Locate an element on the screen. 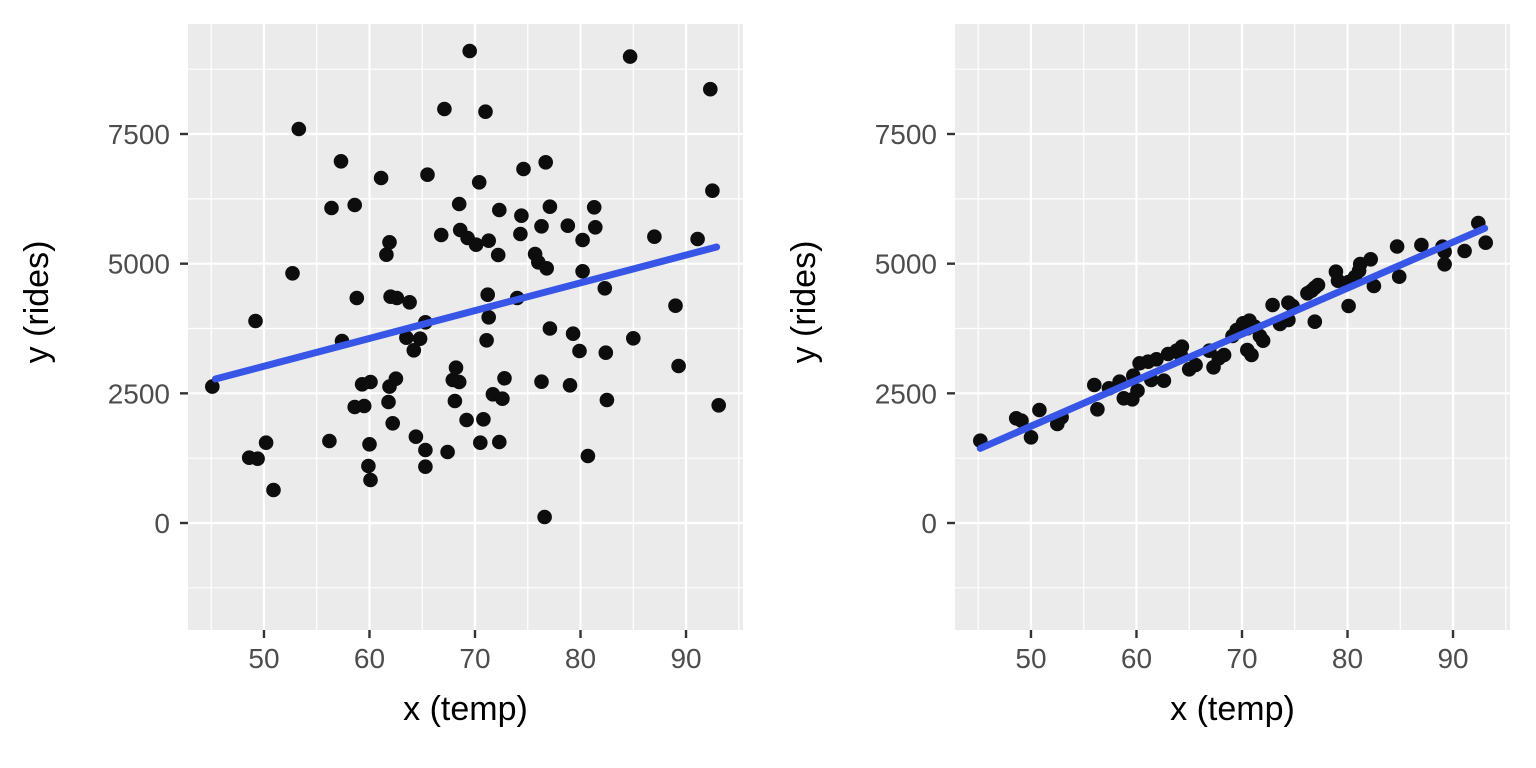  x-tick-label: 50 is located at coordinates (1030, 658).